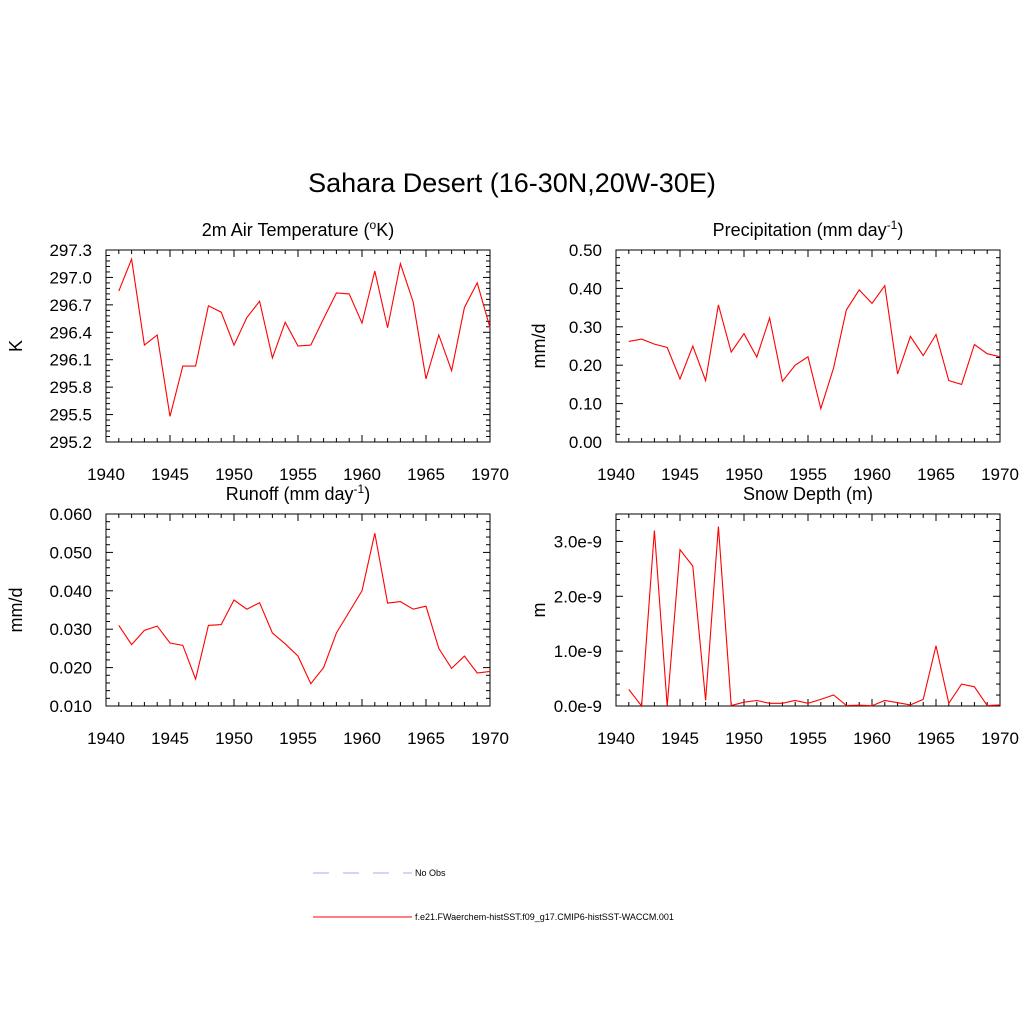 The width and height of the screenshot is (1024, 1024). What do you see at coordinates (585, 250) in the screenshot?
I see `y-tick-label: 0.50` at bounding box center [585, 250].